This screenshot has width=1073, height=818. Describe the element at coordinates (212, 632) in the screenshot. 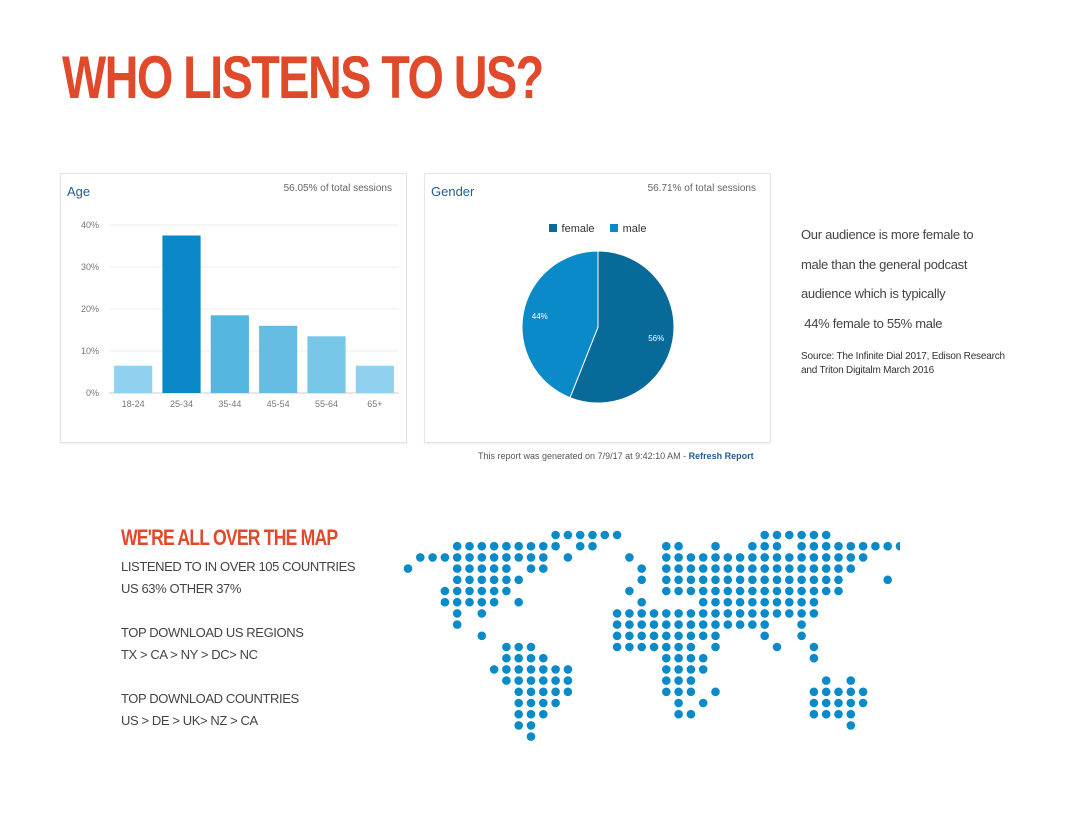

I see `stat-line: TOP DOWNLOAD US REGIONS` at that location.